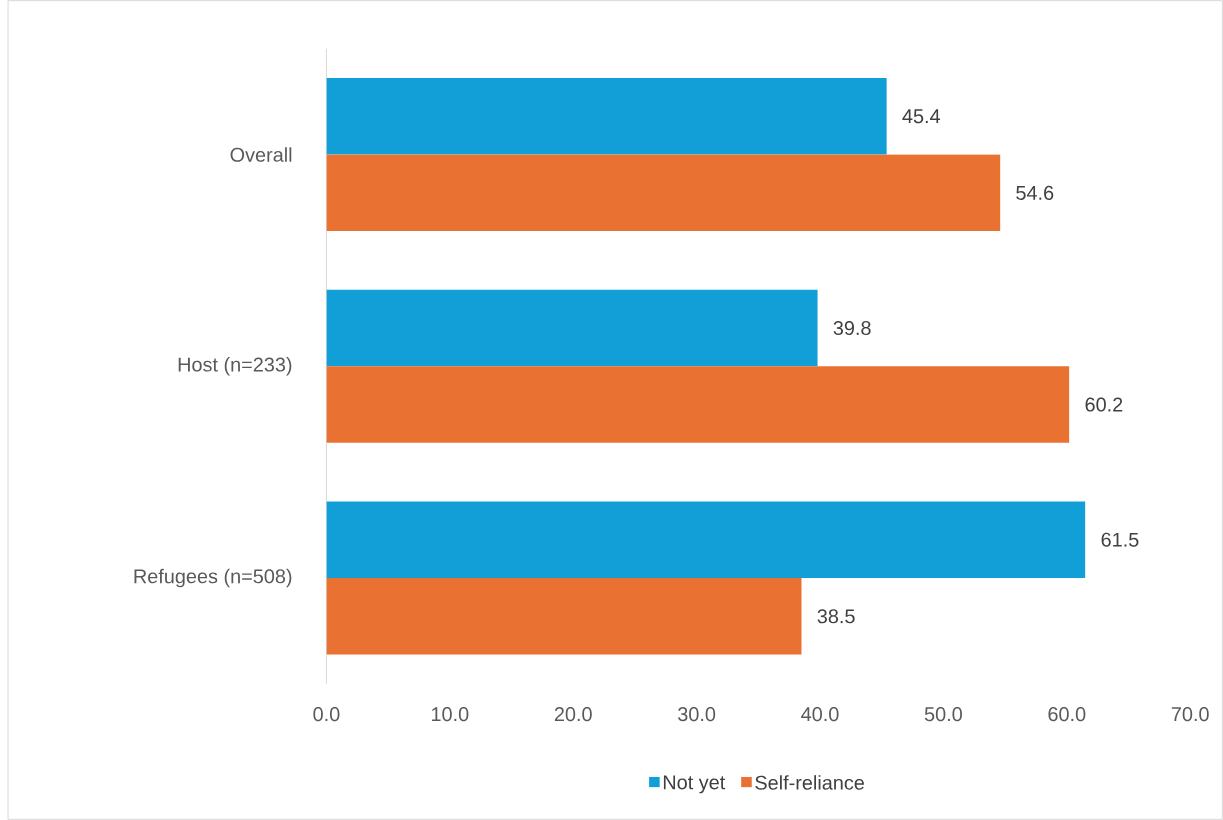 The width and height of the screenshot is (1223, 820). Describe the element at coordinates (1035, 192) in the screenshot. I see `data-label: 54.6` at that location.